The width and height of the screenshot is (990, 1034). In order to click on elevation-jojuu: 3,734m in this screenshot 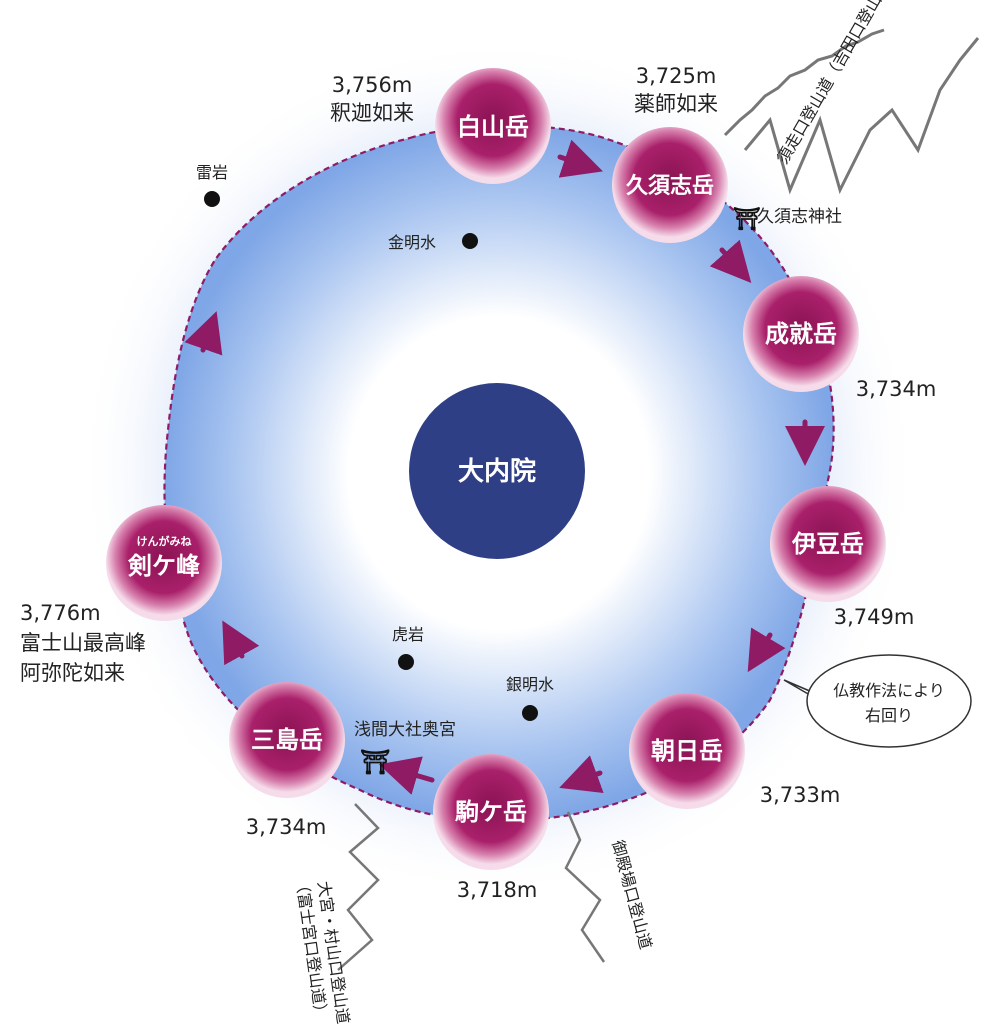, I will do `click(896, 389)`.